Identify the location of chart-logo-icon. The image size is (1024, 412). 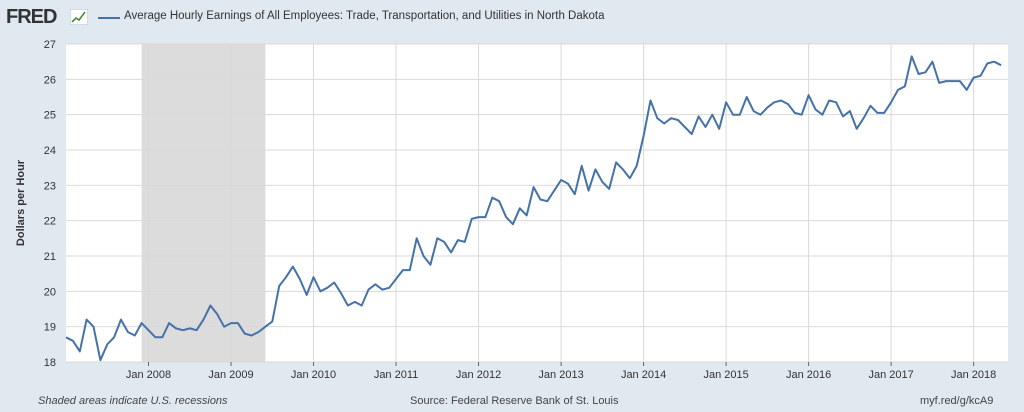
(79, 17).